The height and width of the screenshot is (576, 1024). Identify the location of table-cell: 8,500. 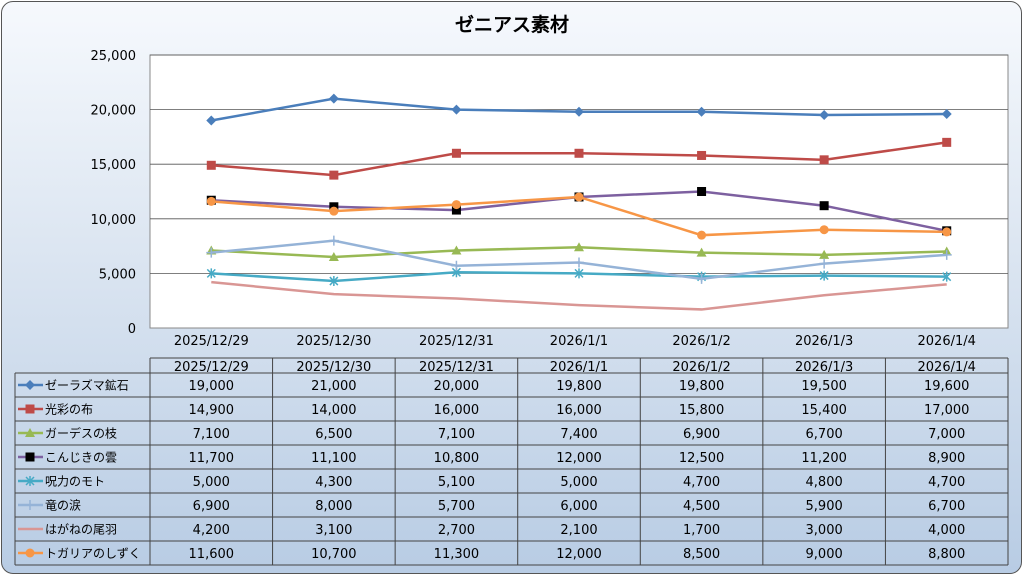
(701, 554).